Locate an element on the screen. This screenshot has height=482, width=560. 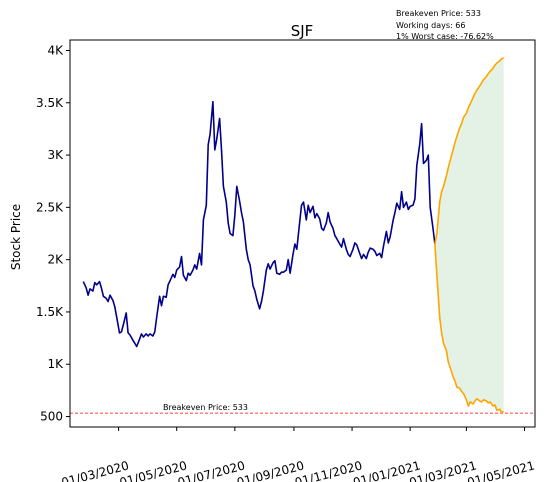
chart-title: SJF is located at coordinates (302, 31).